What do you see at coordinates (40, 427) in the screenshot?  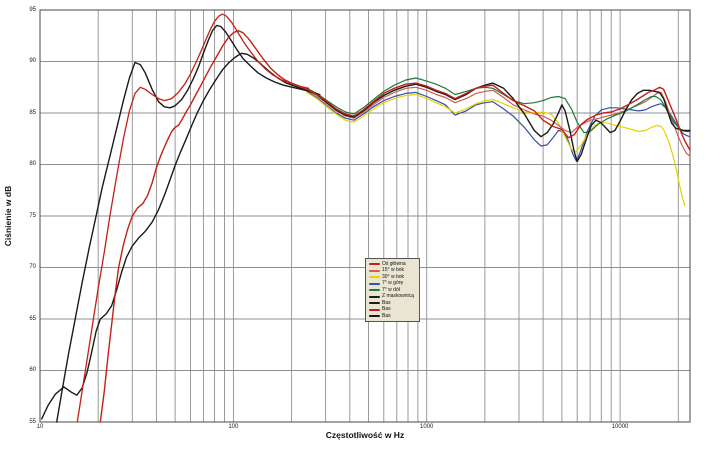 I see `x-tick-label: 10` at bounding box center [40, 427].